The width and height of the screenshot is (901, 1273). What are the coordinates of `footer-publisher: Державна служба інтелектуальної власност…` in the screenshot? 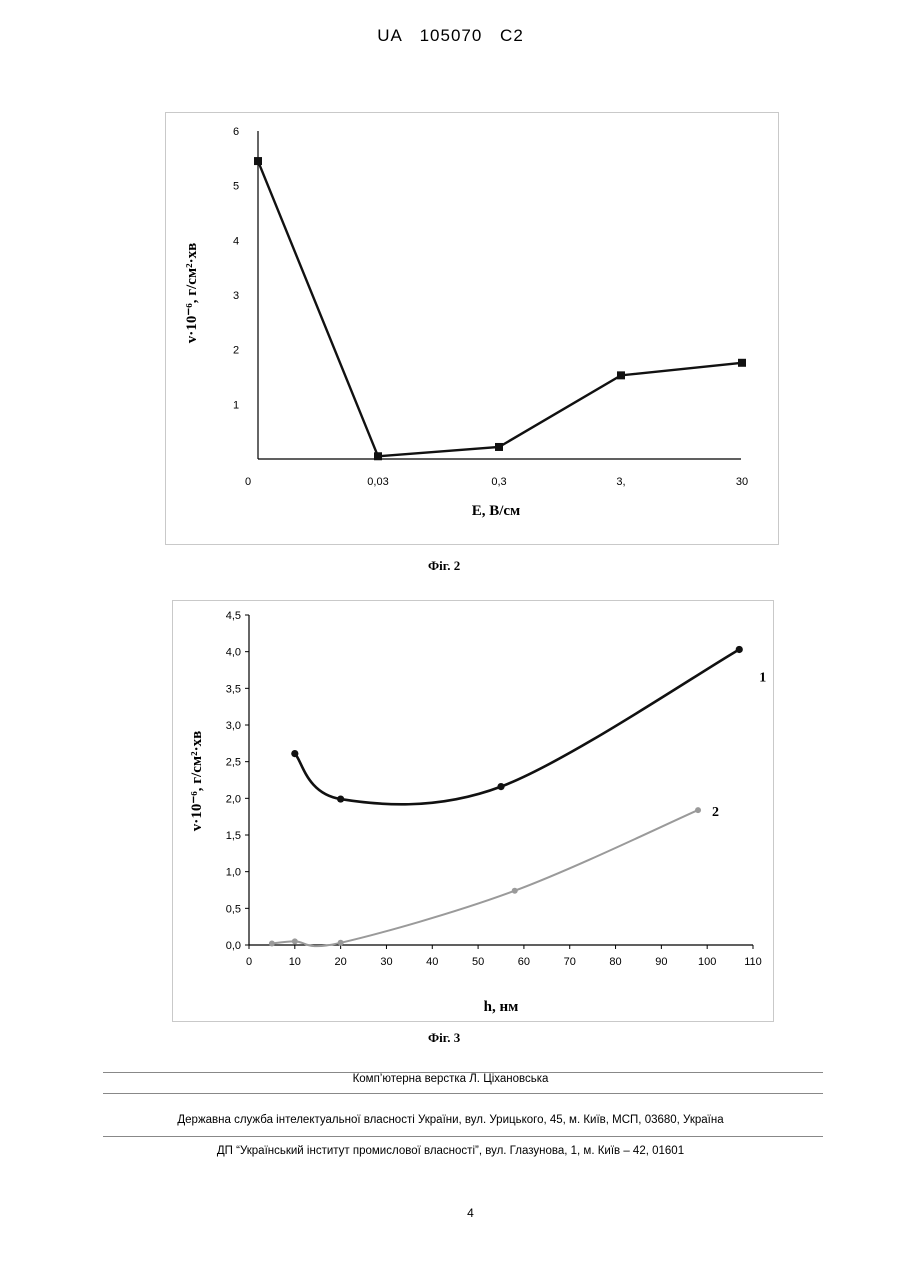 It's located at (450, 1120).